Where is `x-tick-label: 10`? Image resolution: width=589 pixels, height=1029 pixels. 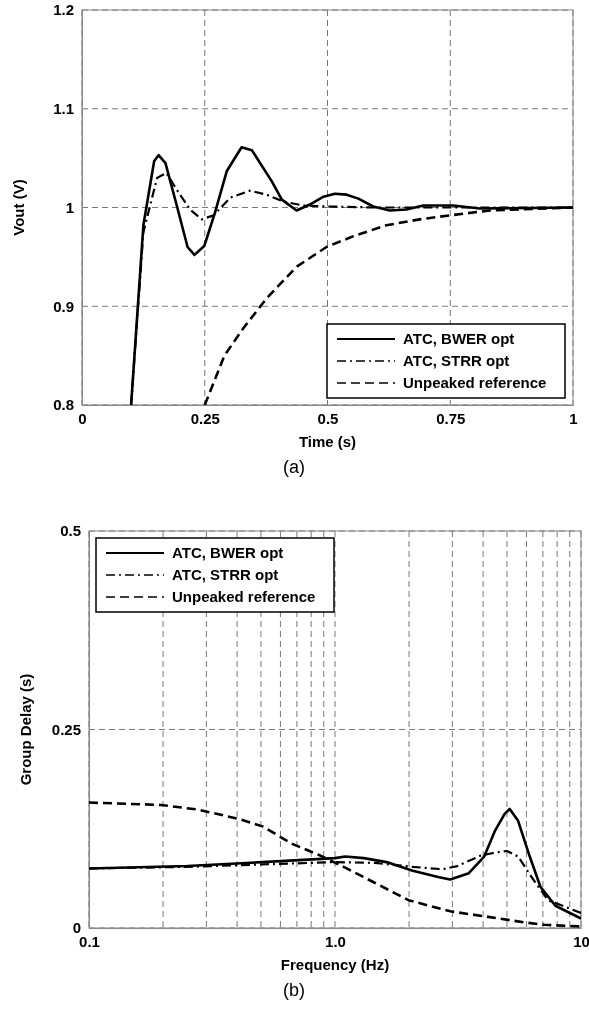
x-tick-label: 10 is located at coordinates (581, 941).